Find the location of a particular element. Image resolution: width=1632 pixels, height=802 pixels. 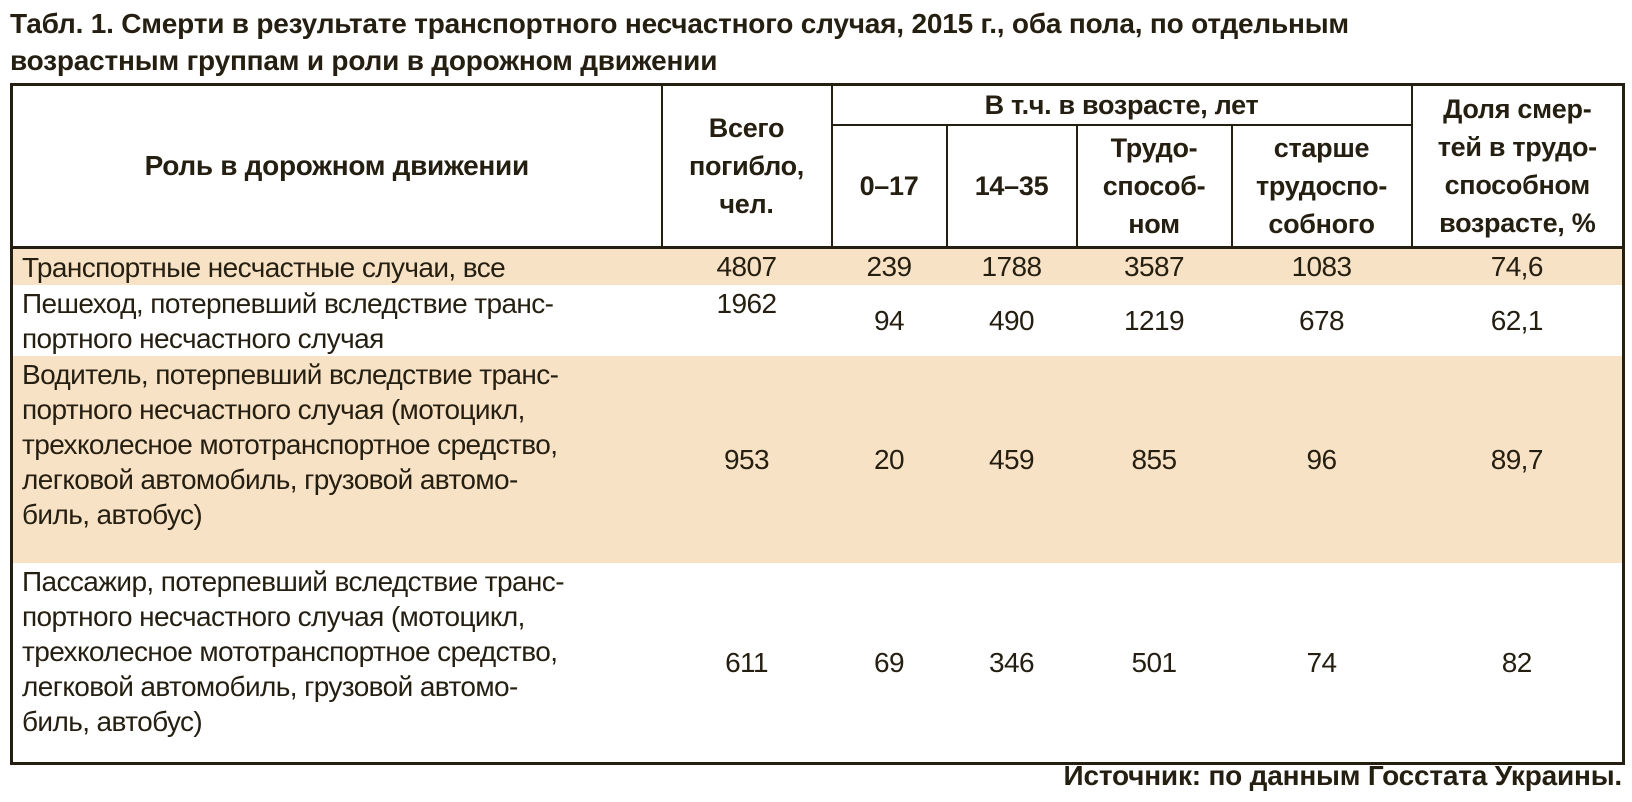

cell-share: 82 is located at coordinates (1517, 662).